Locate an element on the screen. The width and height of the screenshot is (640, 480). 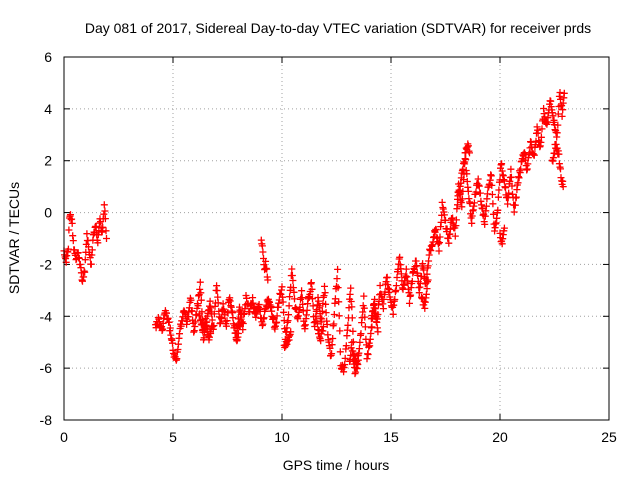
y-tick-label: -4 is located at coordinates (46, 316).